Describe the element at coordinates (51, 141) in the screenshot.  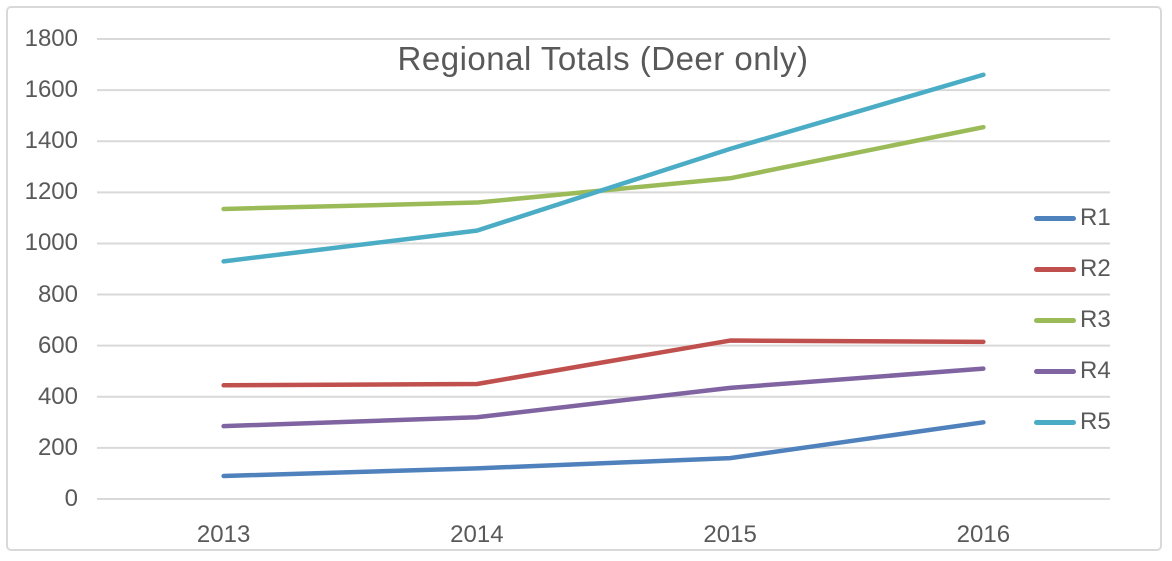
I see `y-axis-tick-label: 1400` at that location.